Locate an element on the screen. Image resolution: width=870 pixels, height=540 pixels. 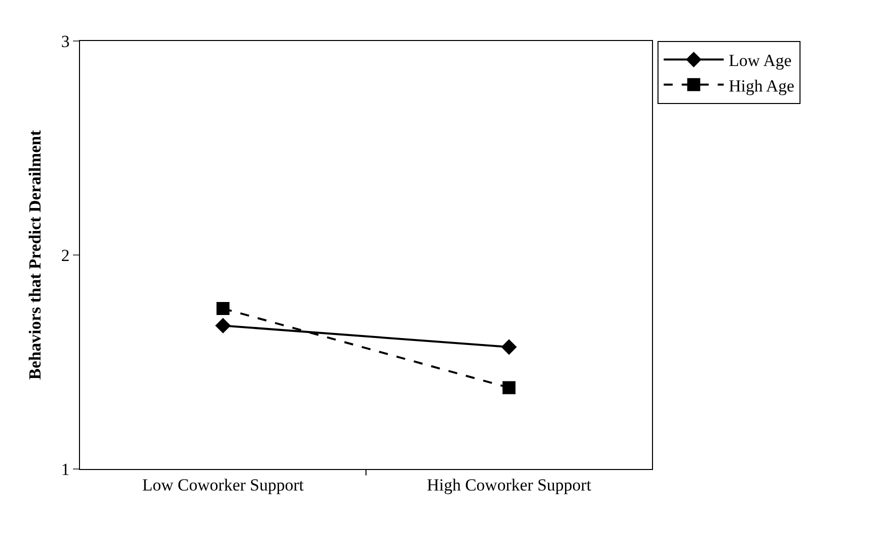
legend-label: High Age is located at coordinates (761, 86).